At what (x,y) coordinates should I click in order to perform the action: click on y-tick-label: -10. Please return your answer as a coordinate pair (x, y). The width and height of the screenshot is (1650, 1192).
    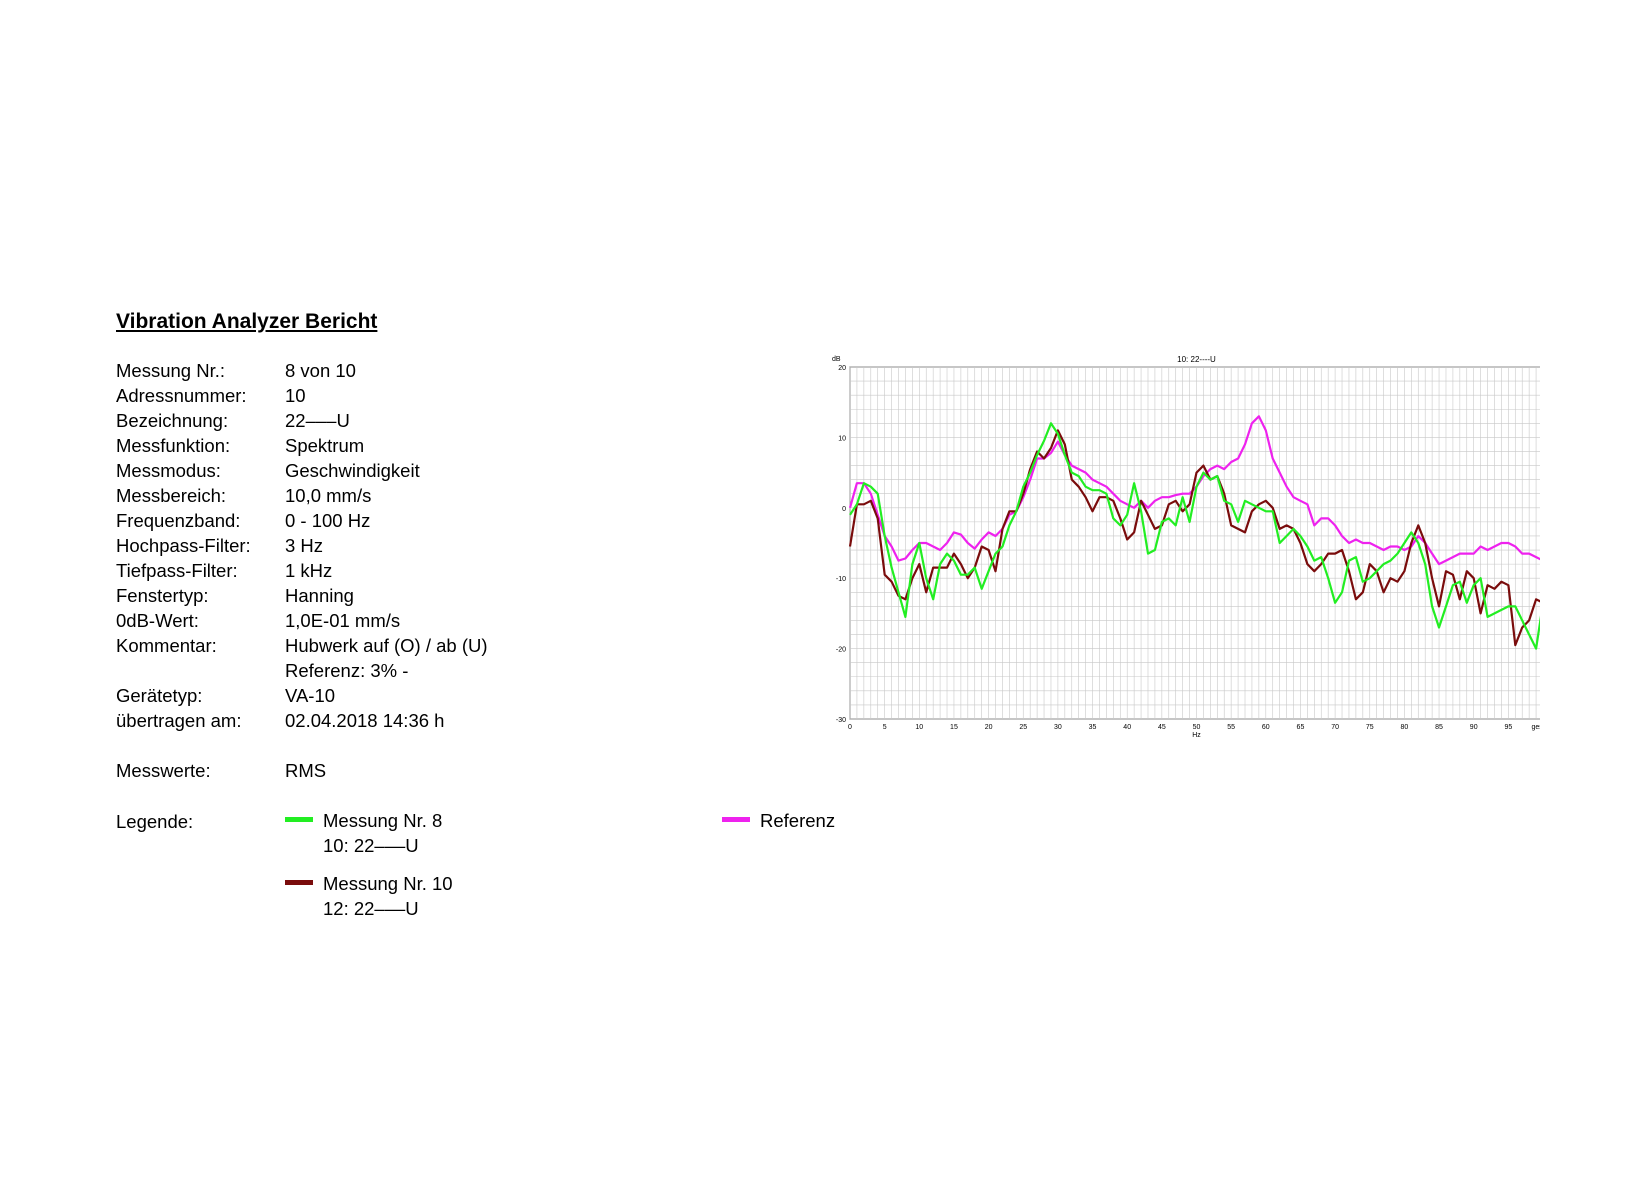
    Looking at the image, I should click on (841, 579).